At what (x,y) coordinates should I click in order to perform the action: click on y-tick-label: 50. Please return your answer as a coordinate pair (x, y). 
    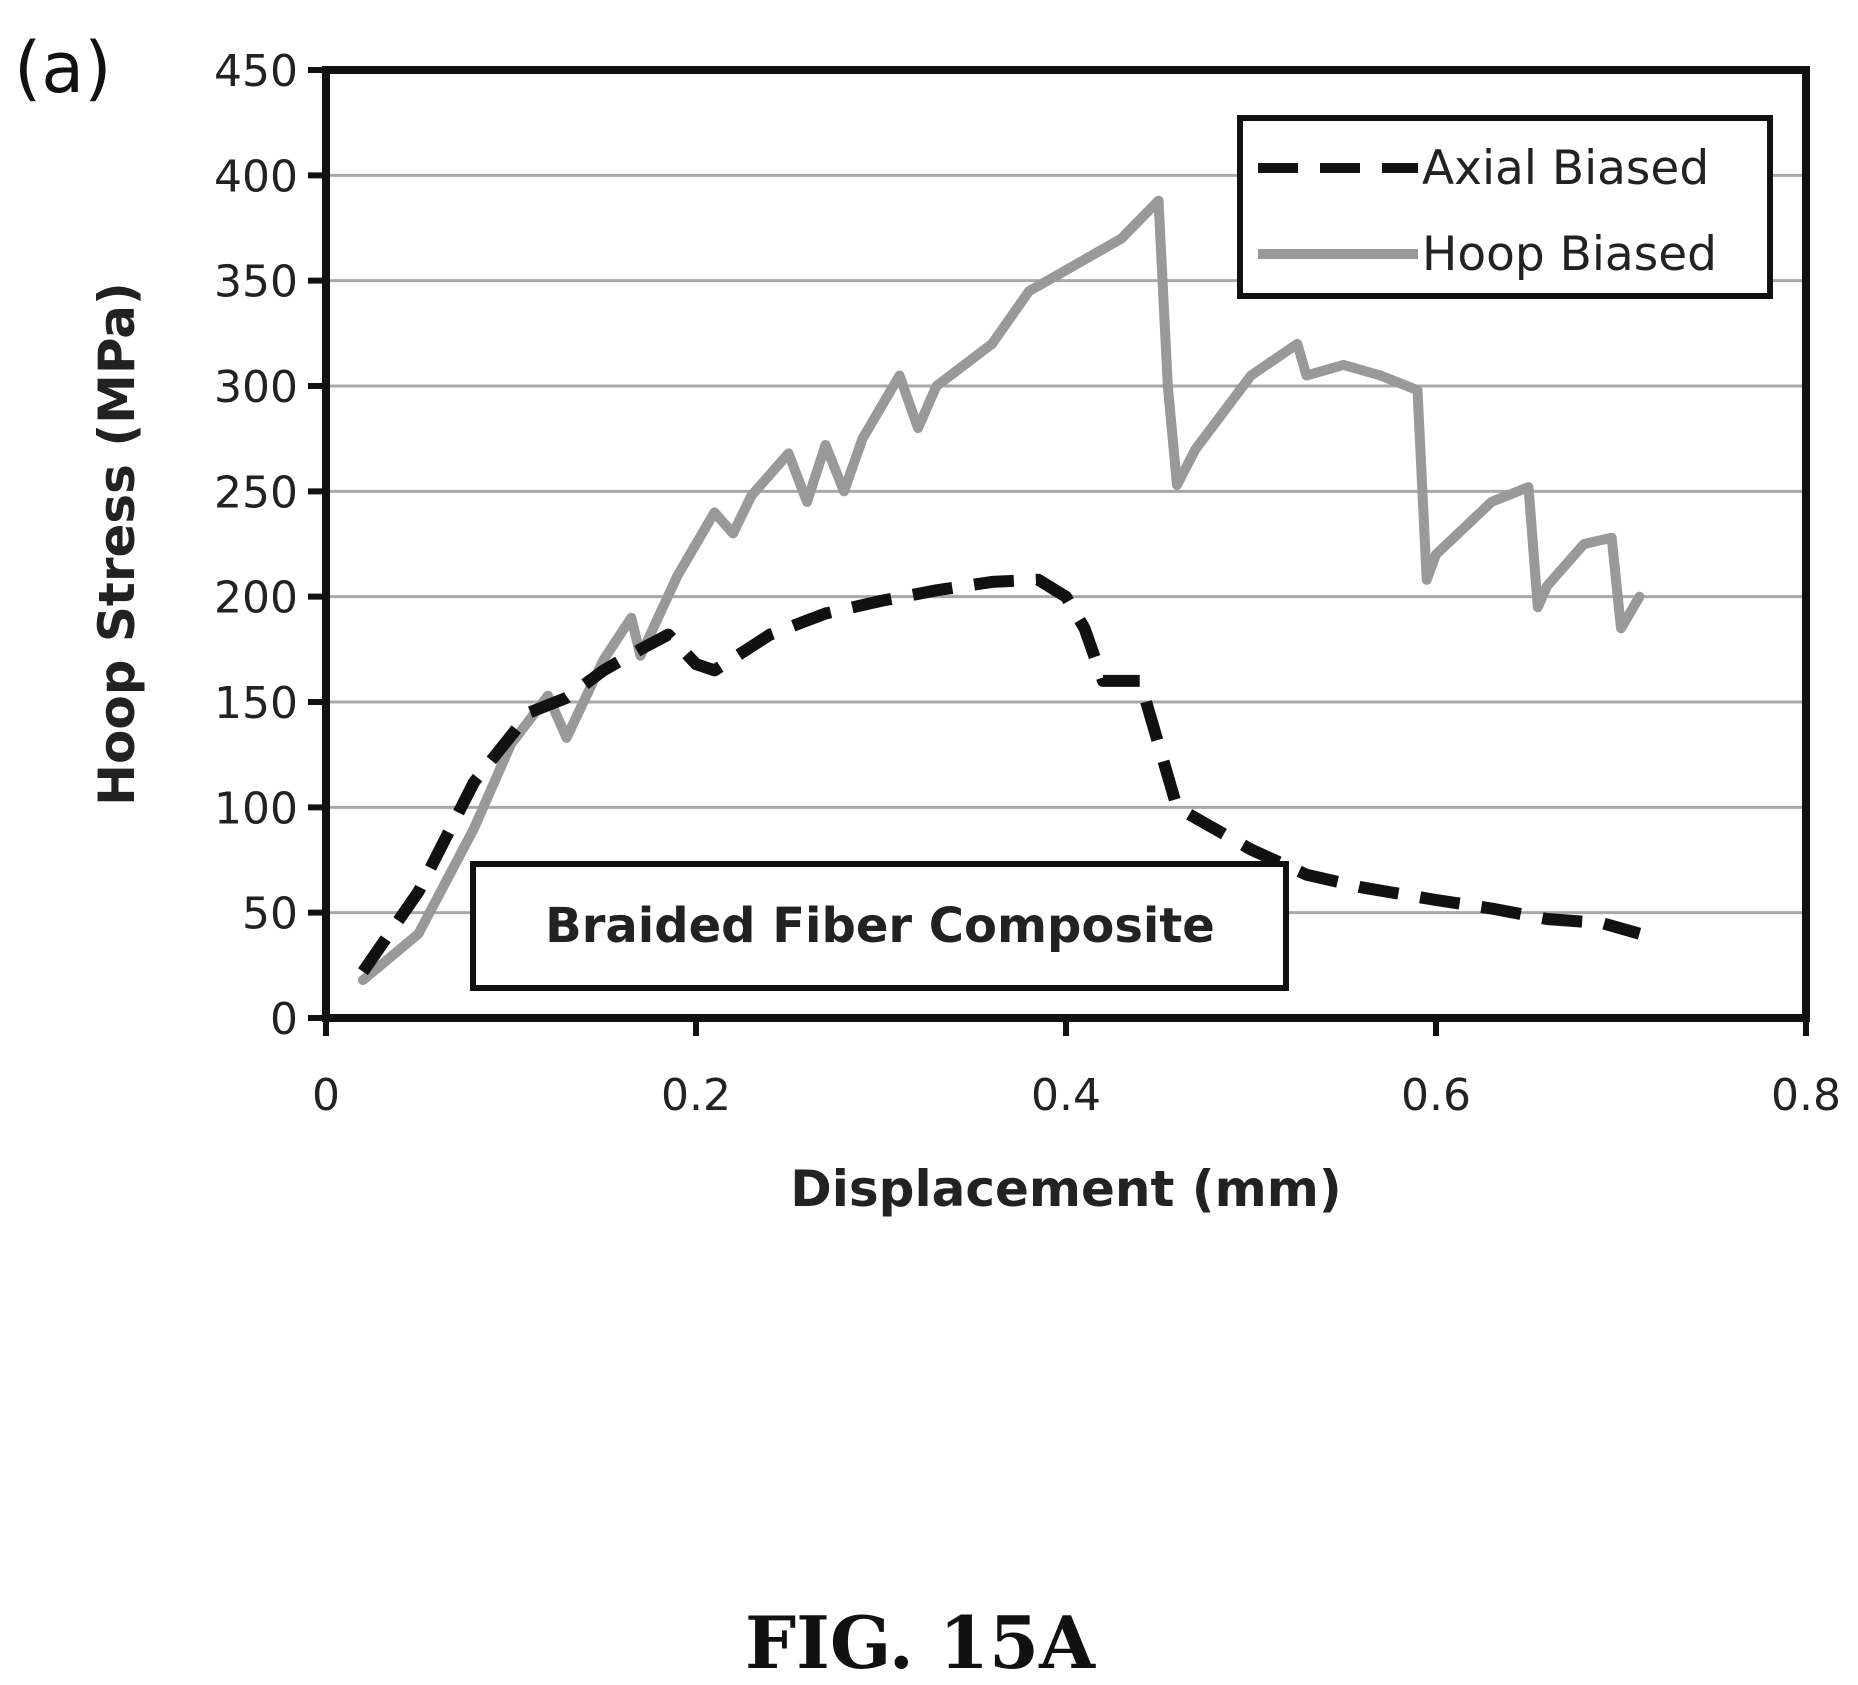
    Looking at the image, I should click on (270, 914).